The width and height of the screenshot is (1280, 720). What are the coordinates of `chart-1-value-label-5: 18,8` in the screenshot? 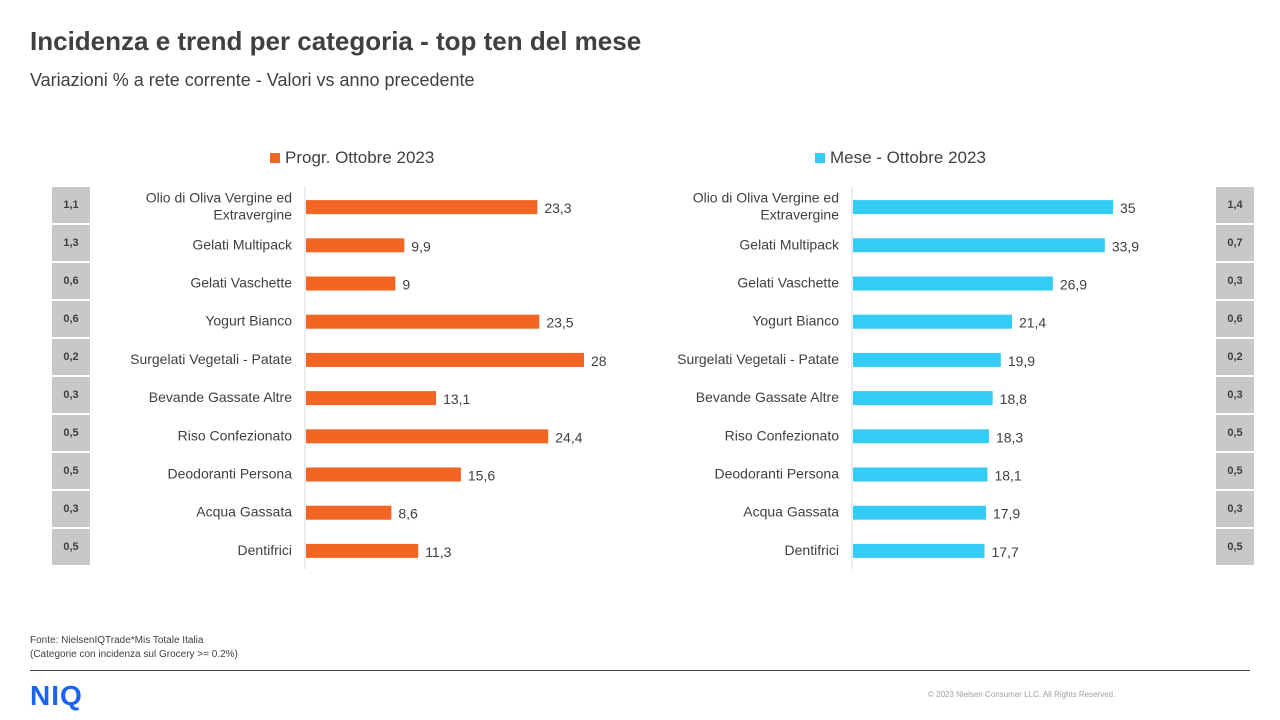 It's located at (1013, 399).